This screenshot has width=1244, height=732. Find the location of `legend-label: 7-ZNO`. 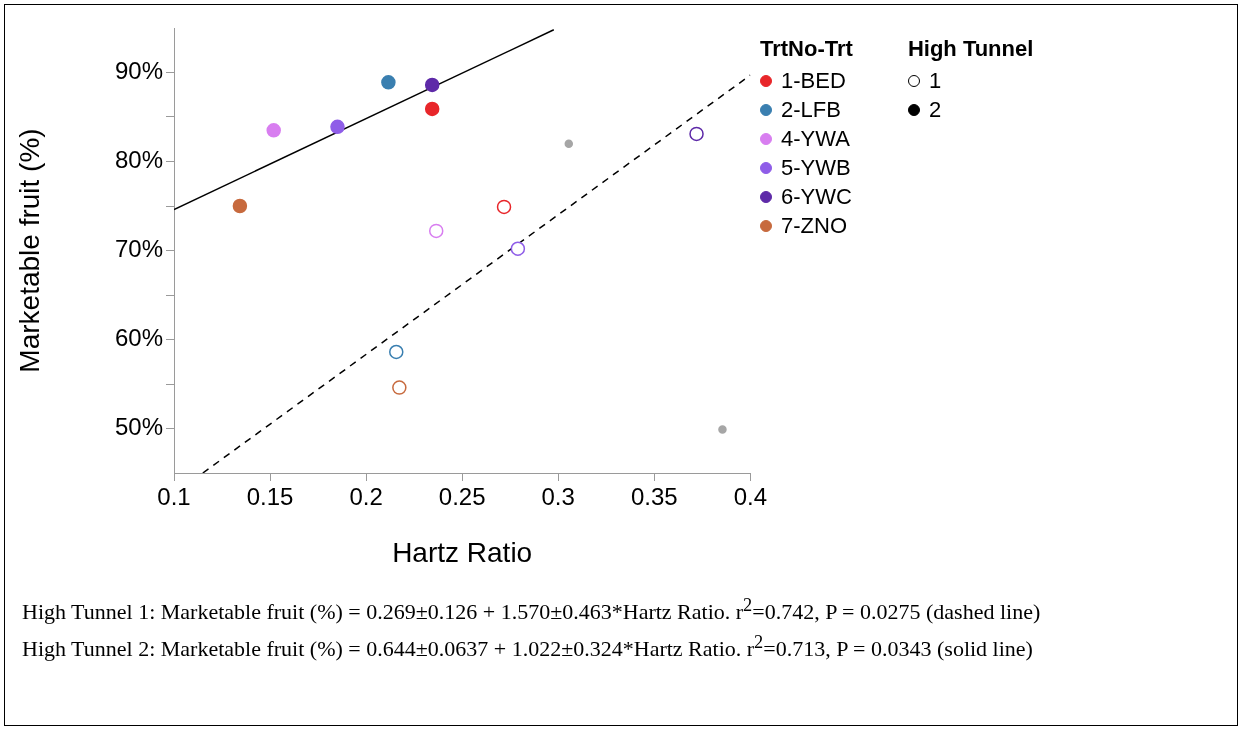

legend-label: 7-ZNO is located at coordinates (814, 225).